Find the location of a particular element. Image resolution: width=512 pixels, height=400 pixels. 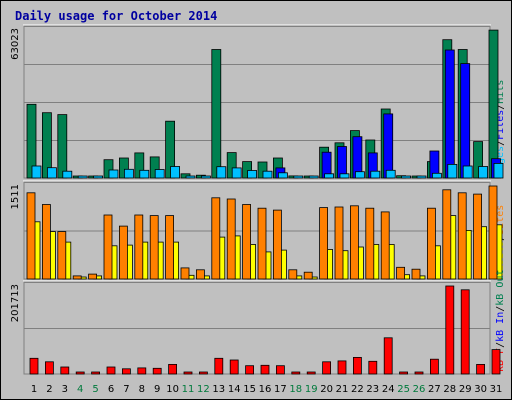

x-tick-label: 23 is located at coordinates (372, 389).